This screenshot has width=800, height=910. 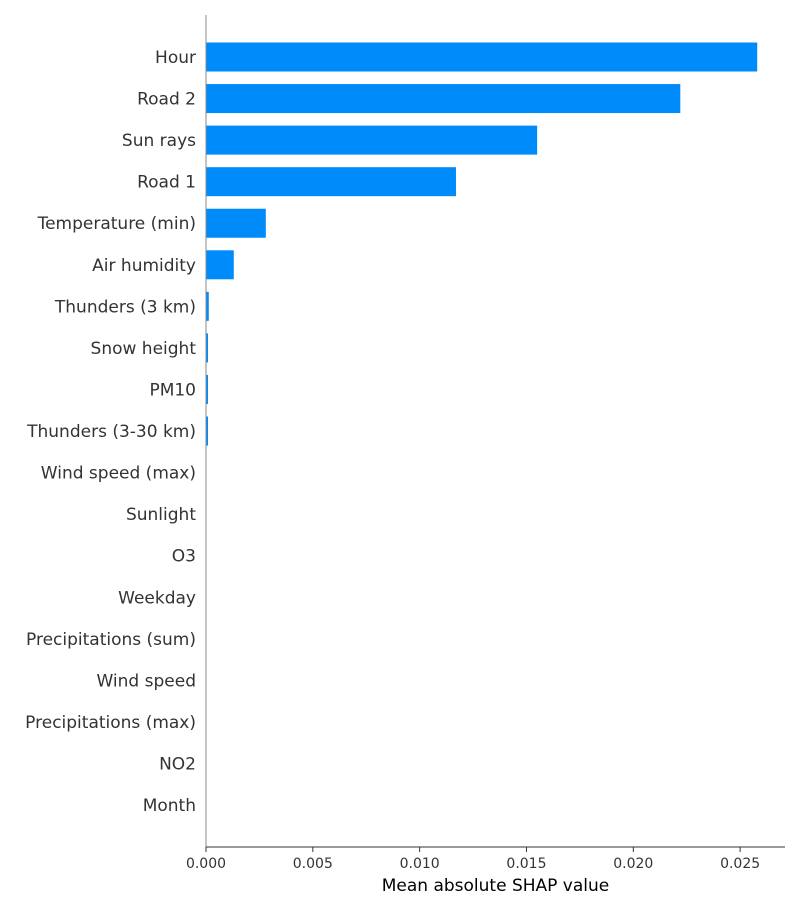 What do you see at coordinates (206, 864) in the screenshot?
I see `x-tick-label: 0.000` at bounding box center [206, 864].